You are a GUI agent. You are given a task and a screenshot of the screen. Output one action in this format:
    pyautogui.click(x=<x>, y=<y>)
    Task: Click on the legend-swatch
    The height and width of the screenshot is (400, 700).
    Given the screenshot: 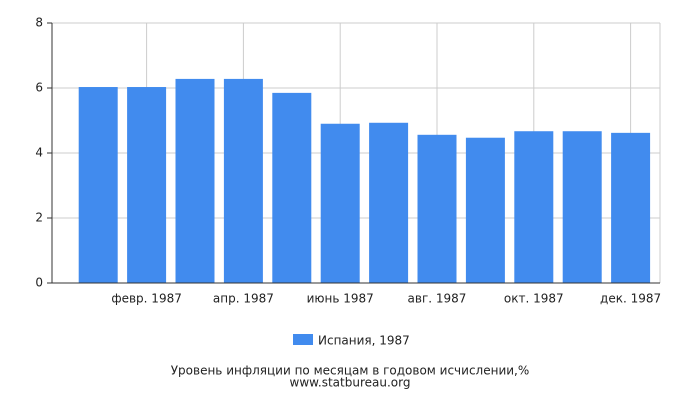 What is the action you would take?
    pyautogui.click(x=303, y=339)
    